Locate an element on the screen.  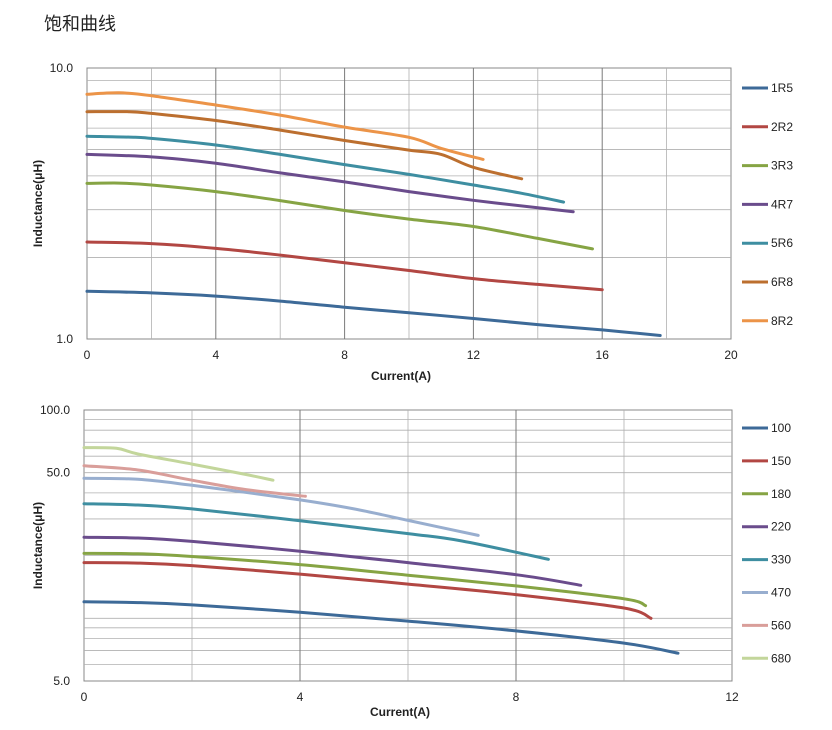
legend-label-4R7: 4R7 is located at coordinates (782, 204).